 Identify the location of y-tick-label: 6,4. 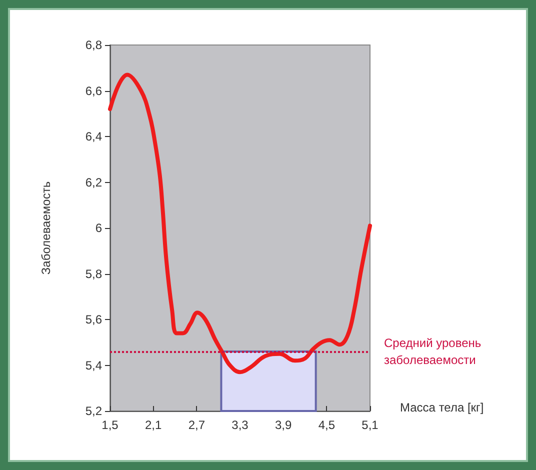
(93, 137).